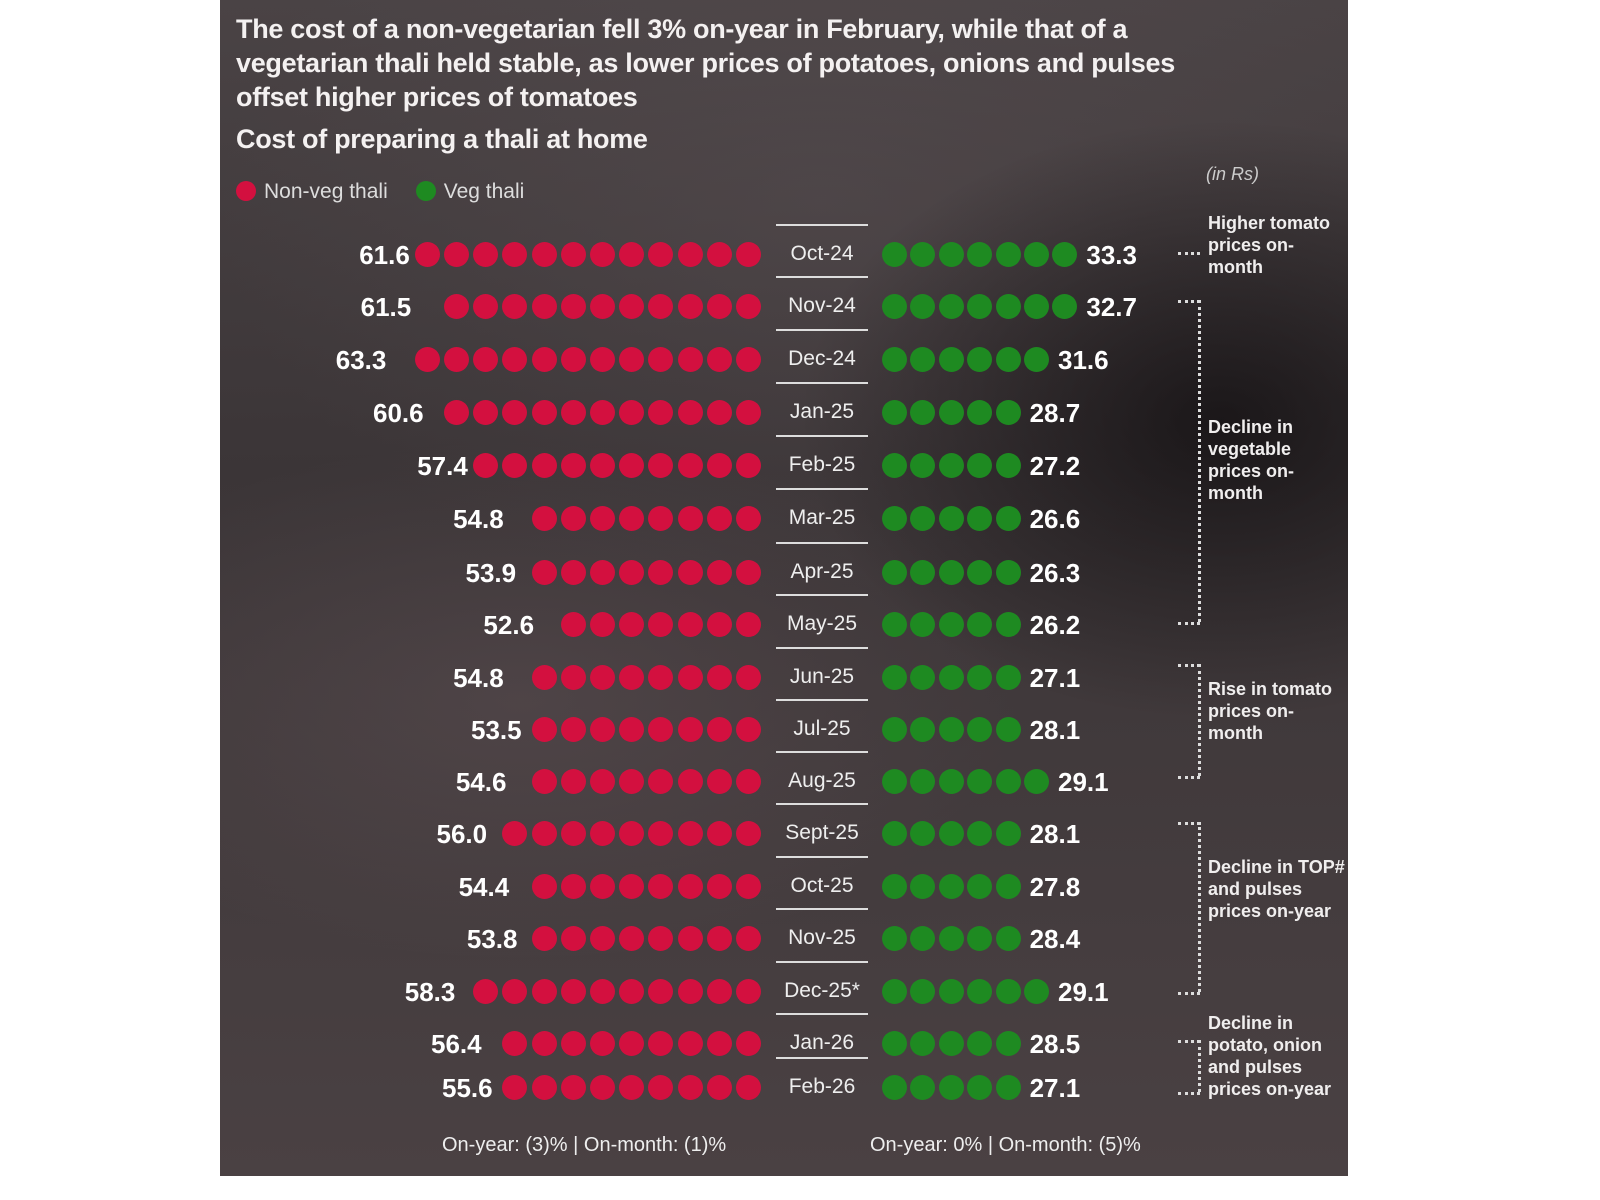 This screenshot has width=1600, height=1200. I want to click on non-veg-value: 60.6, so click(398, 413).